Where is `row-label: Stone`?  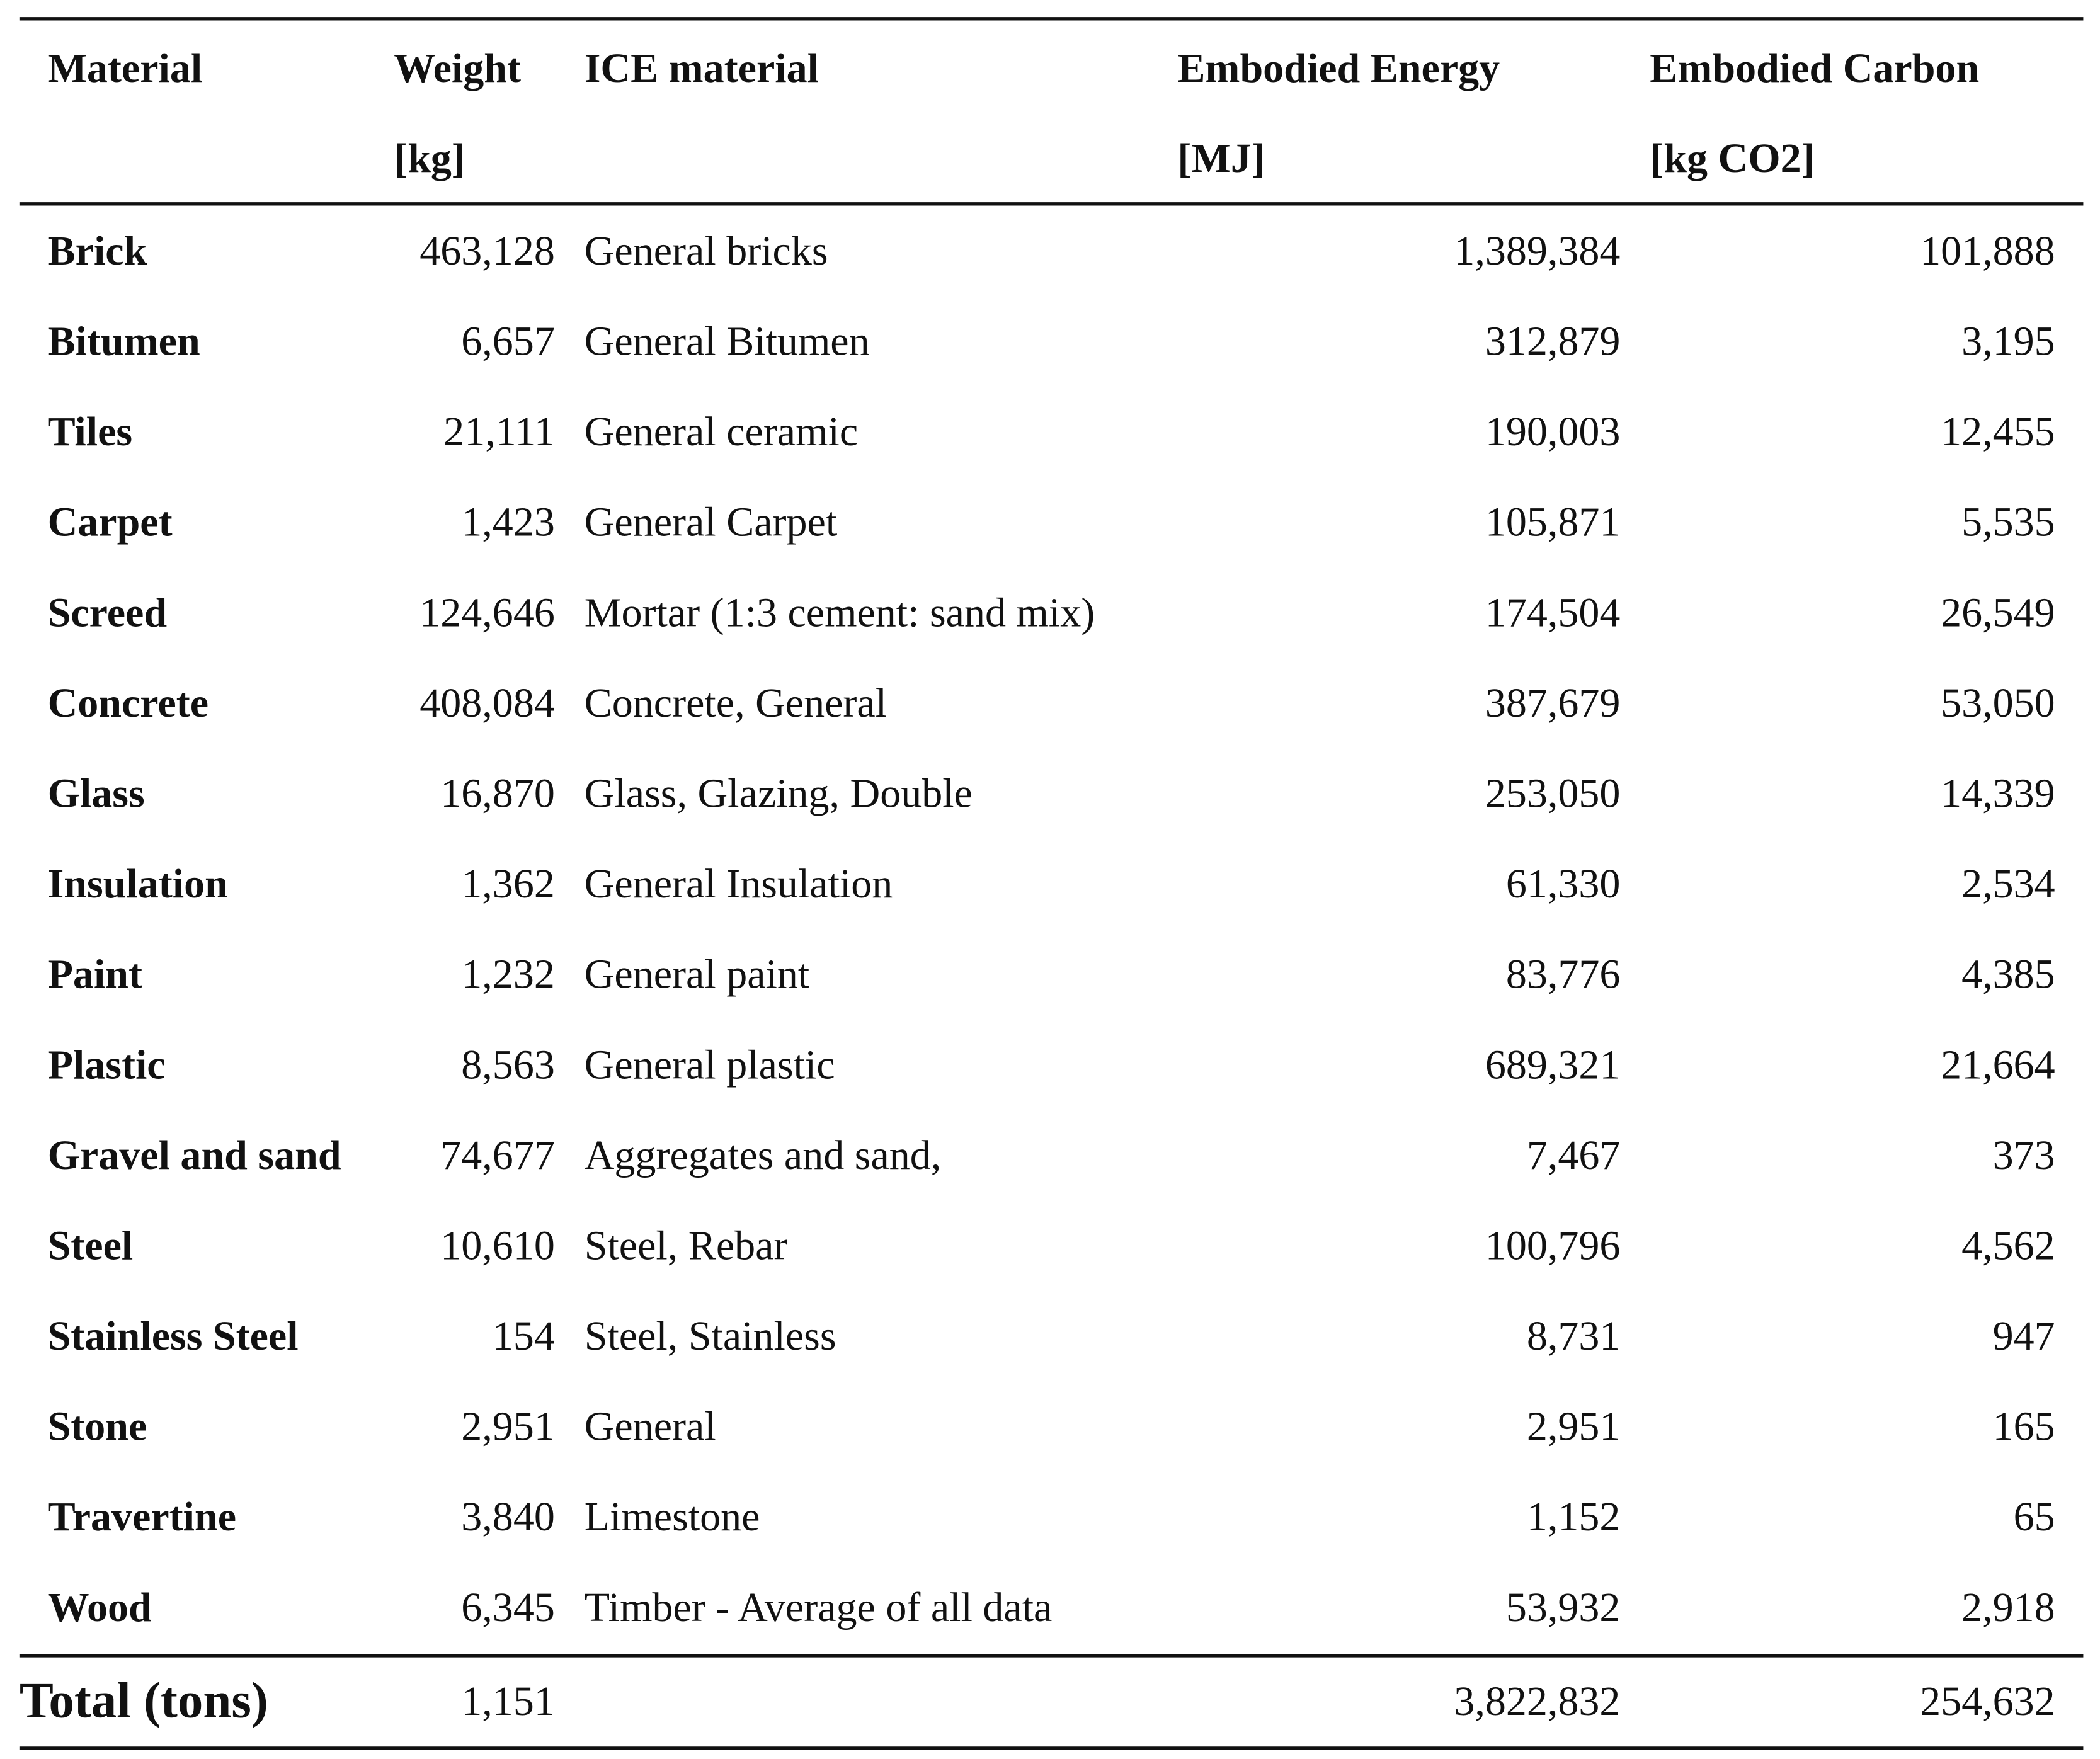
row-label: Stone is located at coordinates (98, 1427).